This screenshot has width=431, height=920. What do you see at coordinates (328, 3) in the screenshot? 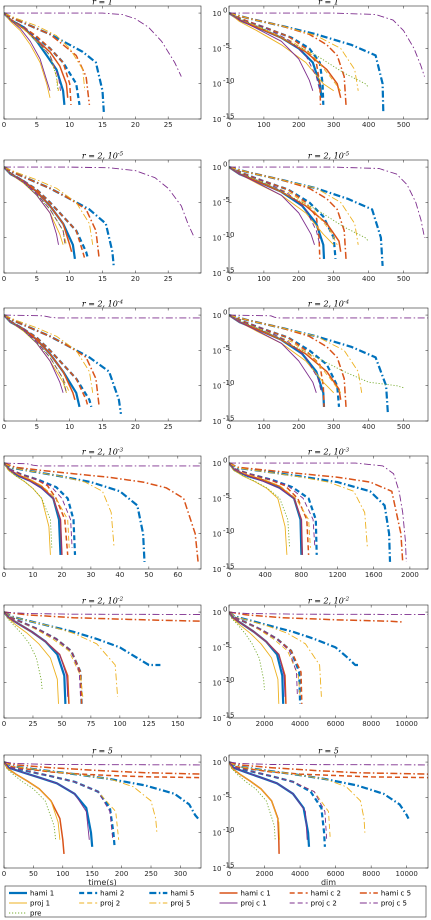
I see `panel-title: r = 1` at bounding box center [328, 3].